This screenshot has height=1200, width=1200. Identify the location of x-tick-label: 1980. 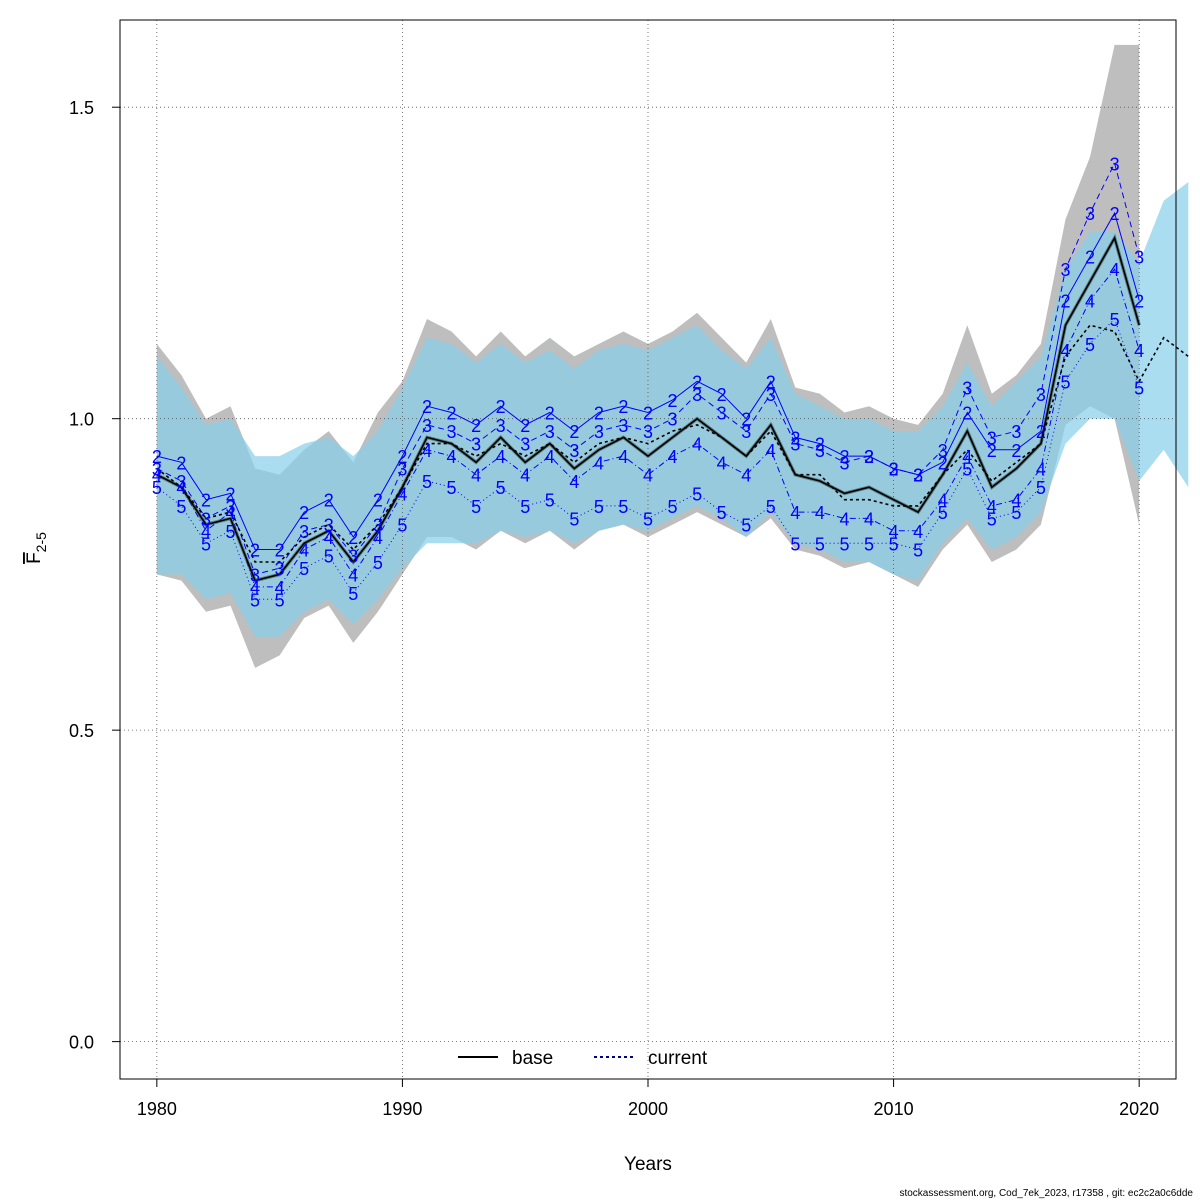
(157, 1109).